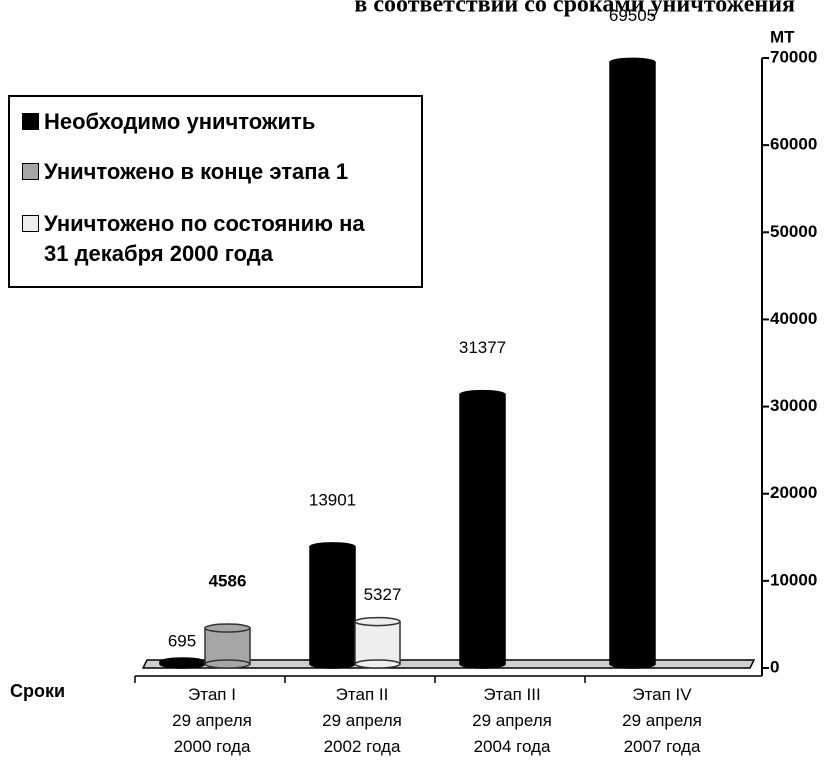  What do you see at coordinates (662, 720) in the screenshot?
I see `x-tick-label: Этап IV 29 апреля 2007 года` at bounding box center [662, 720].